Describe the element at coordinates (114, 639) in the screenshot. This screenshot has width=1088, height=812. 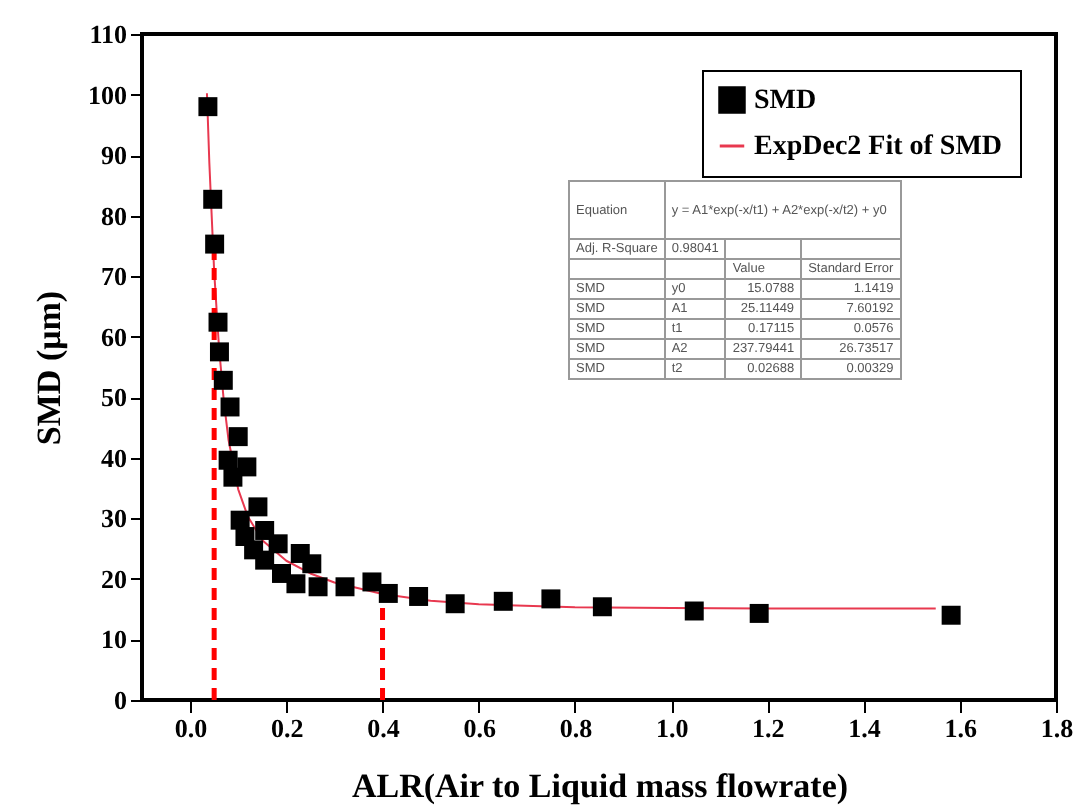
I see `y-tick-label: 10` at that location.